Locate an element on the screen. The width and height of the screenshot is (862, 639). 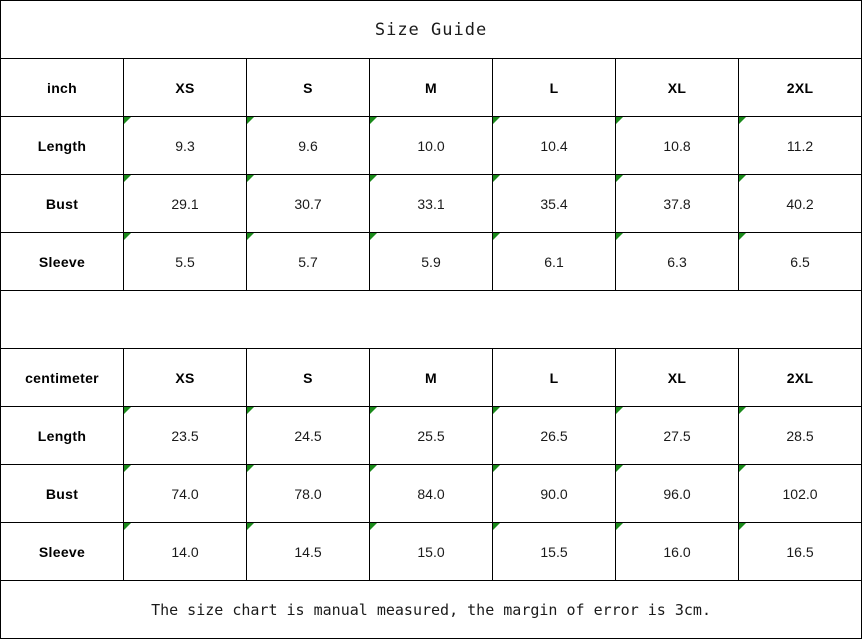
inch-sleeve-xs: 5.5 is located at coordinates (185, 261).